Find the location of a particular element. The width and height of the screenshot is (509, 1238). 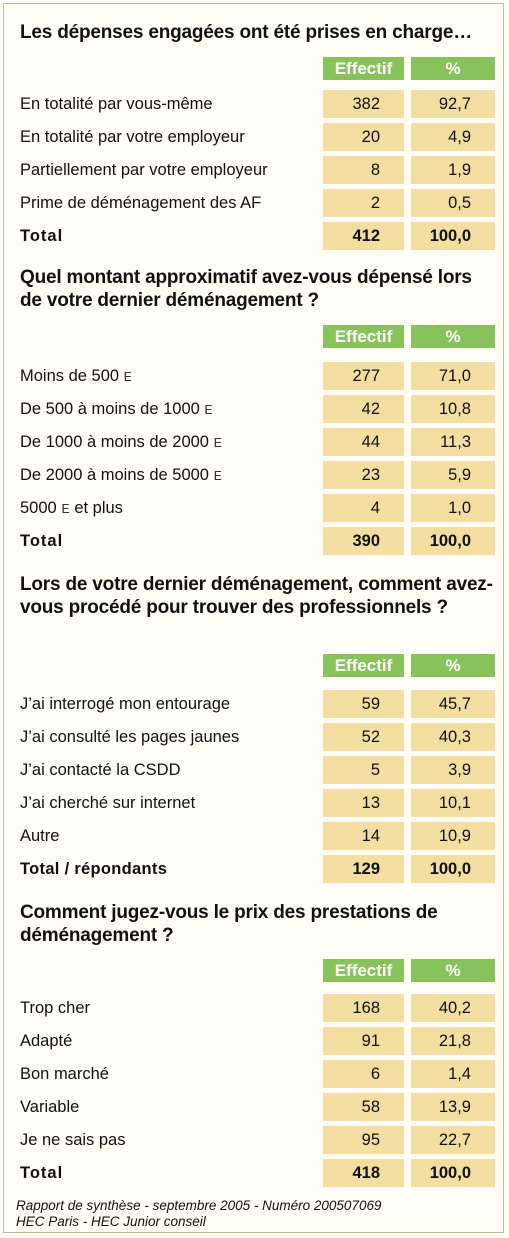

table-row: Prime de déménagement des AF 2 0,5 is located at coordinates (254, 203).